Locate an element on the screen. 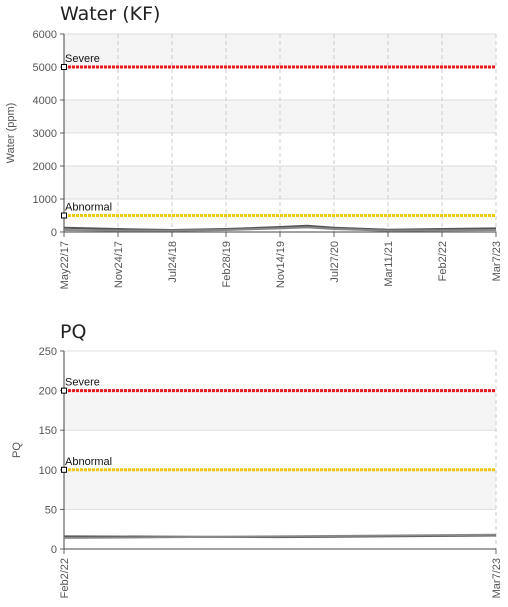  x-tick-label: Mar11/21 is located at coordinates (389, 264).